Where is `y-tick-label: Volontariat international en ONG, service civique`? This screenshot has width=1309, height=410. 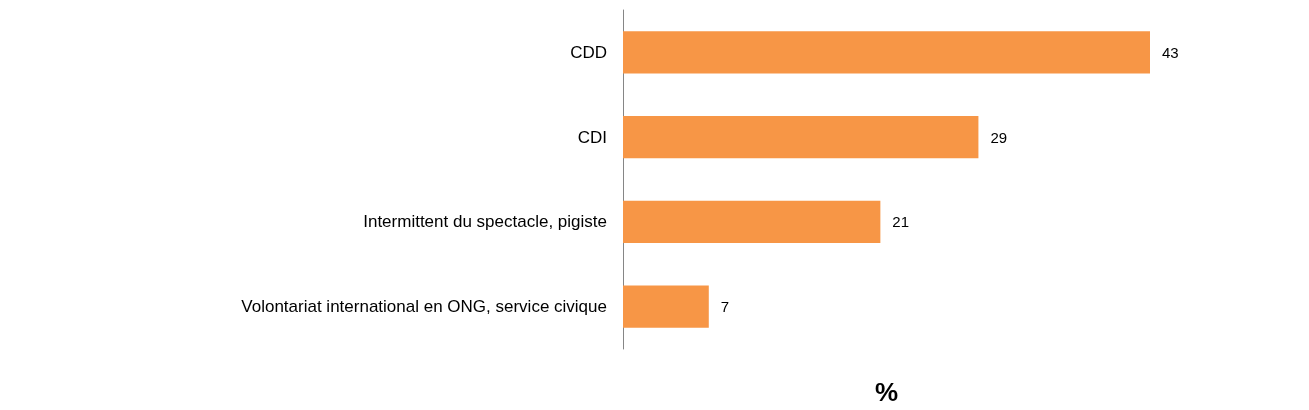 y-tick-label: Volontariat international en ONG, service civique is located at coordinates (424, 307).